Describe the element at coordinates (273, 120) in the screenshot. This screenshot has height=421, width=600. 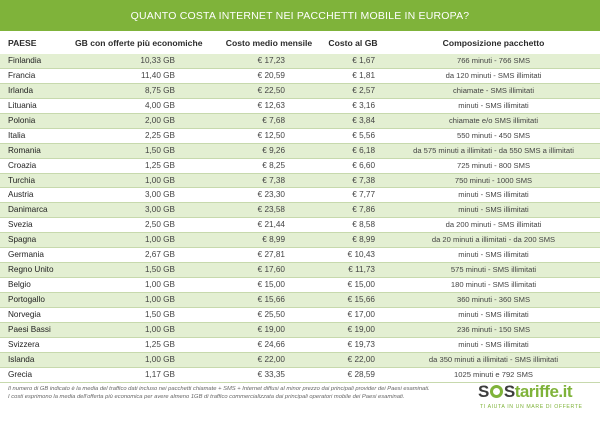
I see `cell-costo-medio: € 7,68` at that location.